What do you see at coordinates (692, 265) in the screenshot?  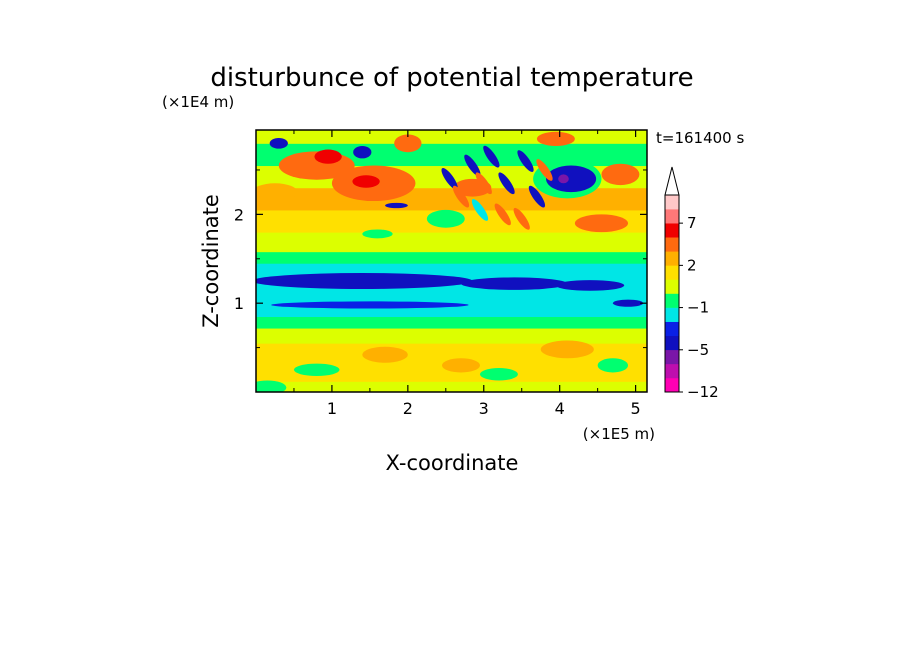 I see `colorbar-tick-label: 2` at bounding box center [692, 265].